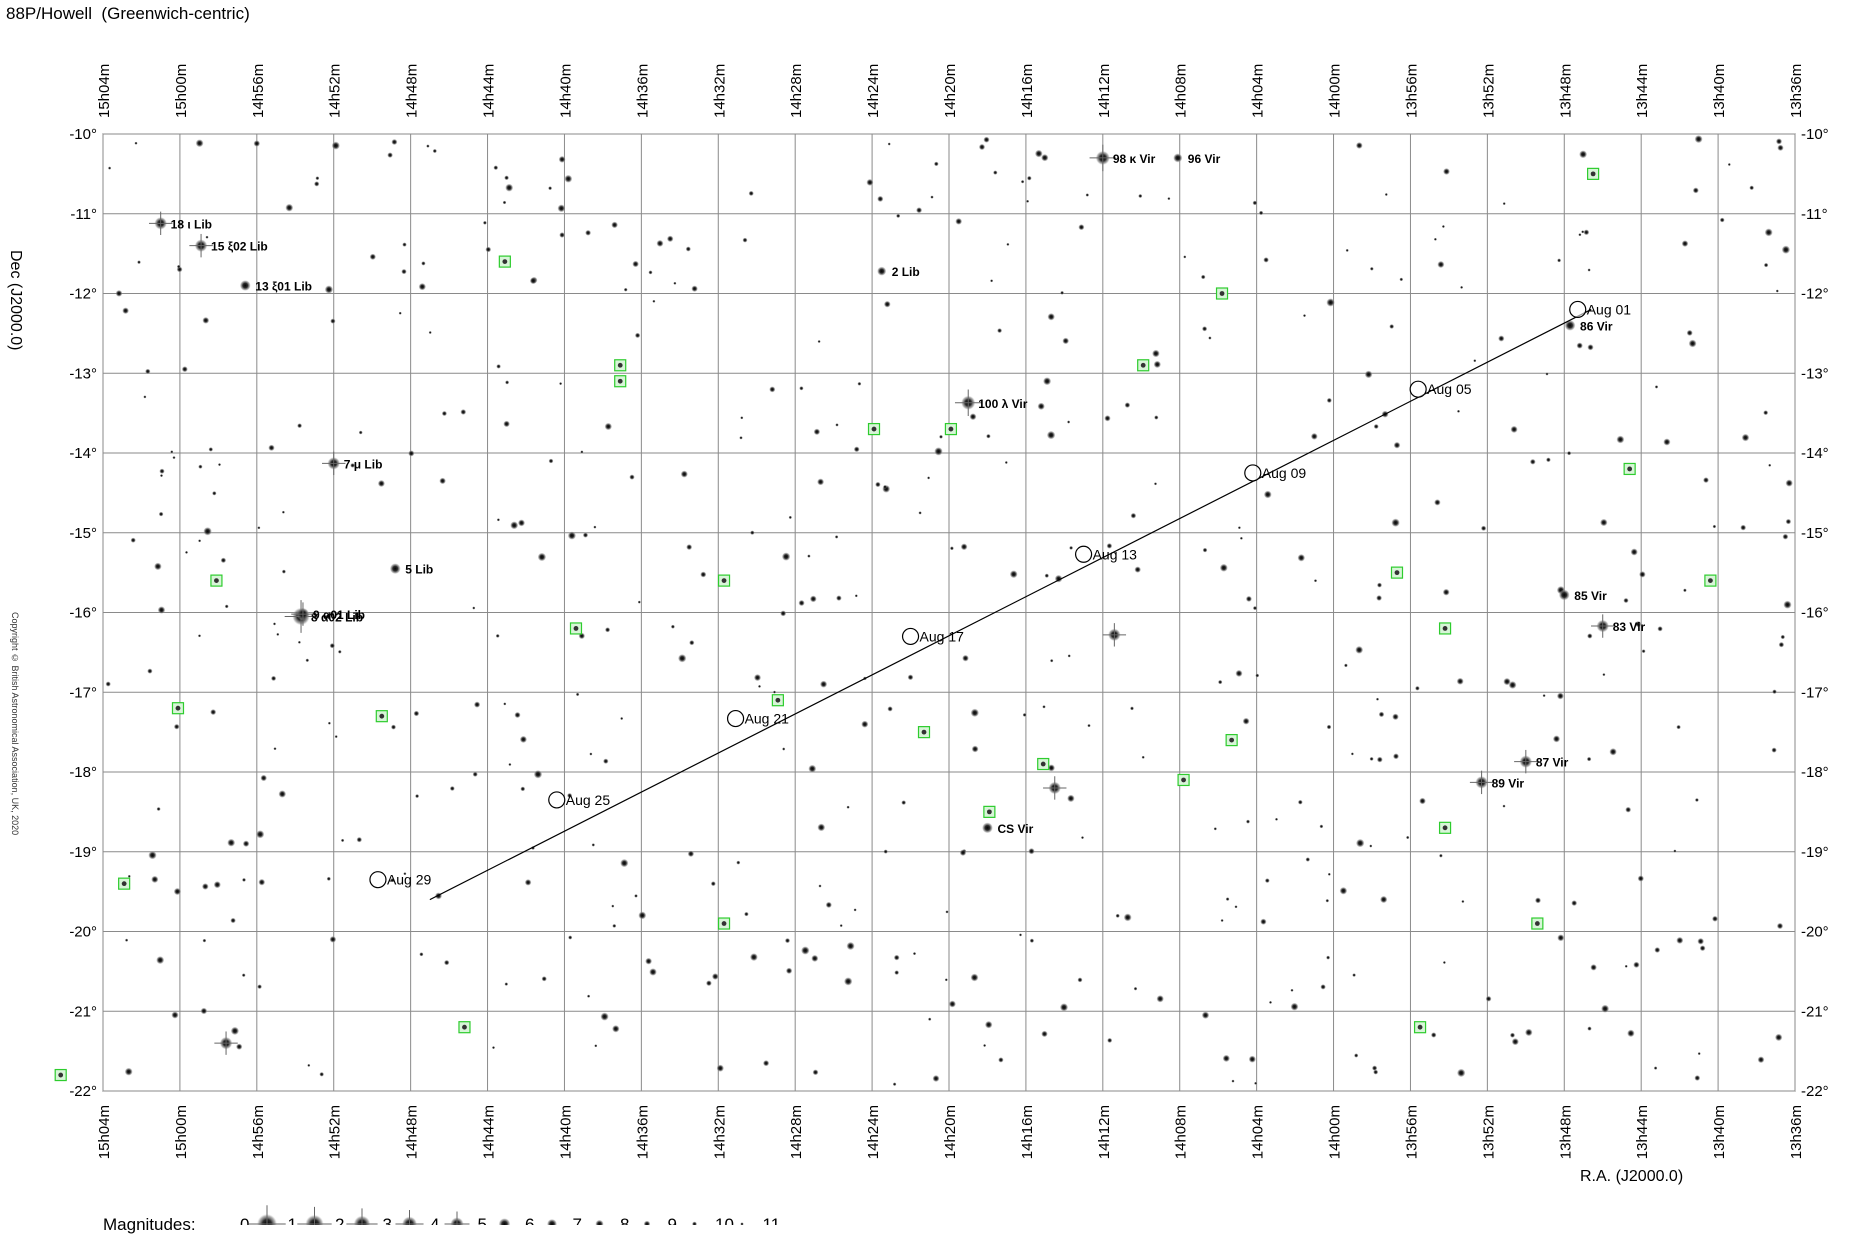  I want to click on ra-tick-label-top: 14h20m, so click(950, 91).